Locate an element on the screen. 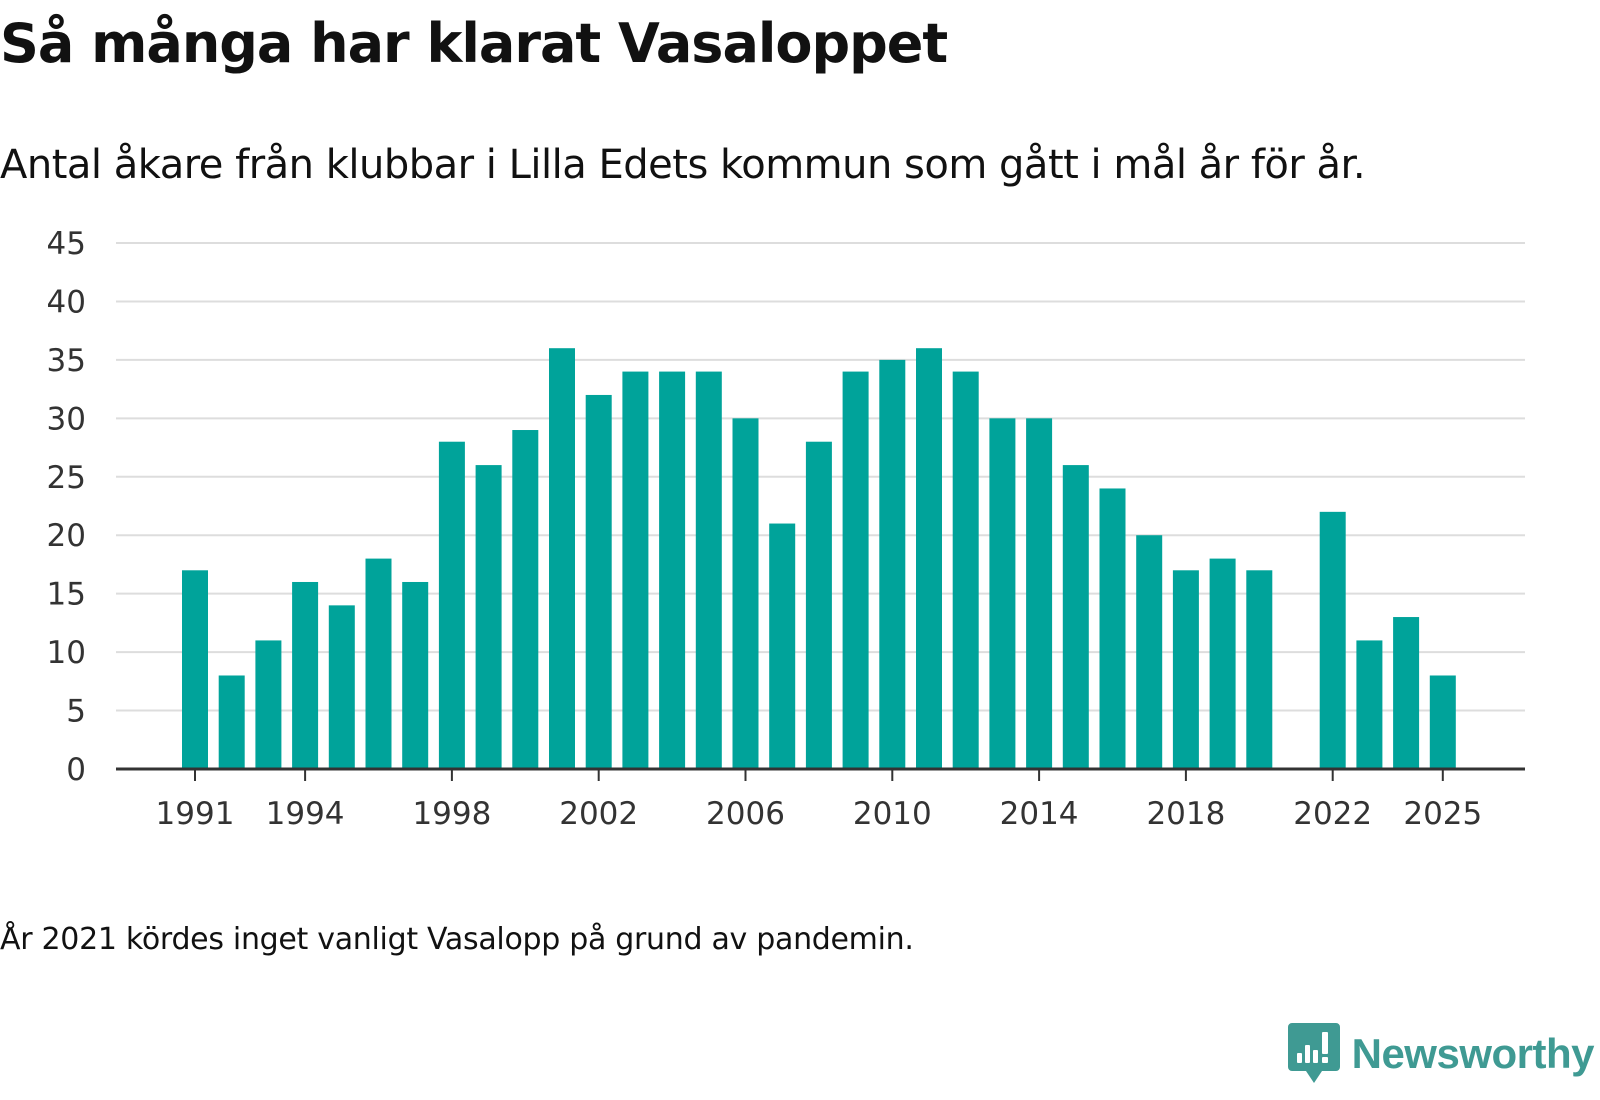 Image resolution: width=1600 pixels, height=1100 pixels. bar-2014 is located at coordinates (1039, 593).